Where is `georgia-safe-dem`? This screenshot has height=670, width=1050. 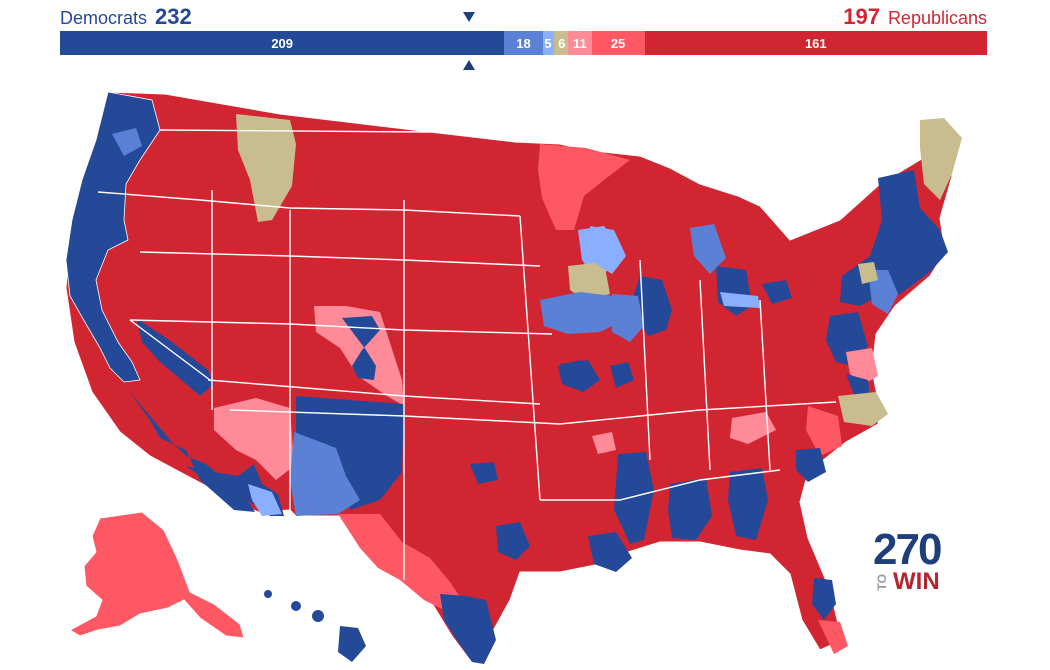 georgia-safe-dem is located at coordinates (748, 504).